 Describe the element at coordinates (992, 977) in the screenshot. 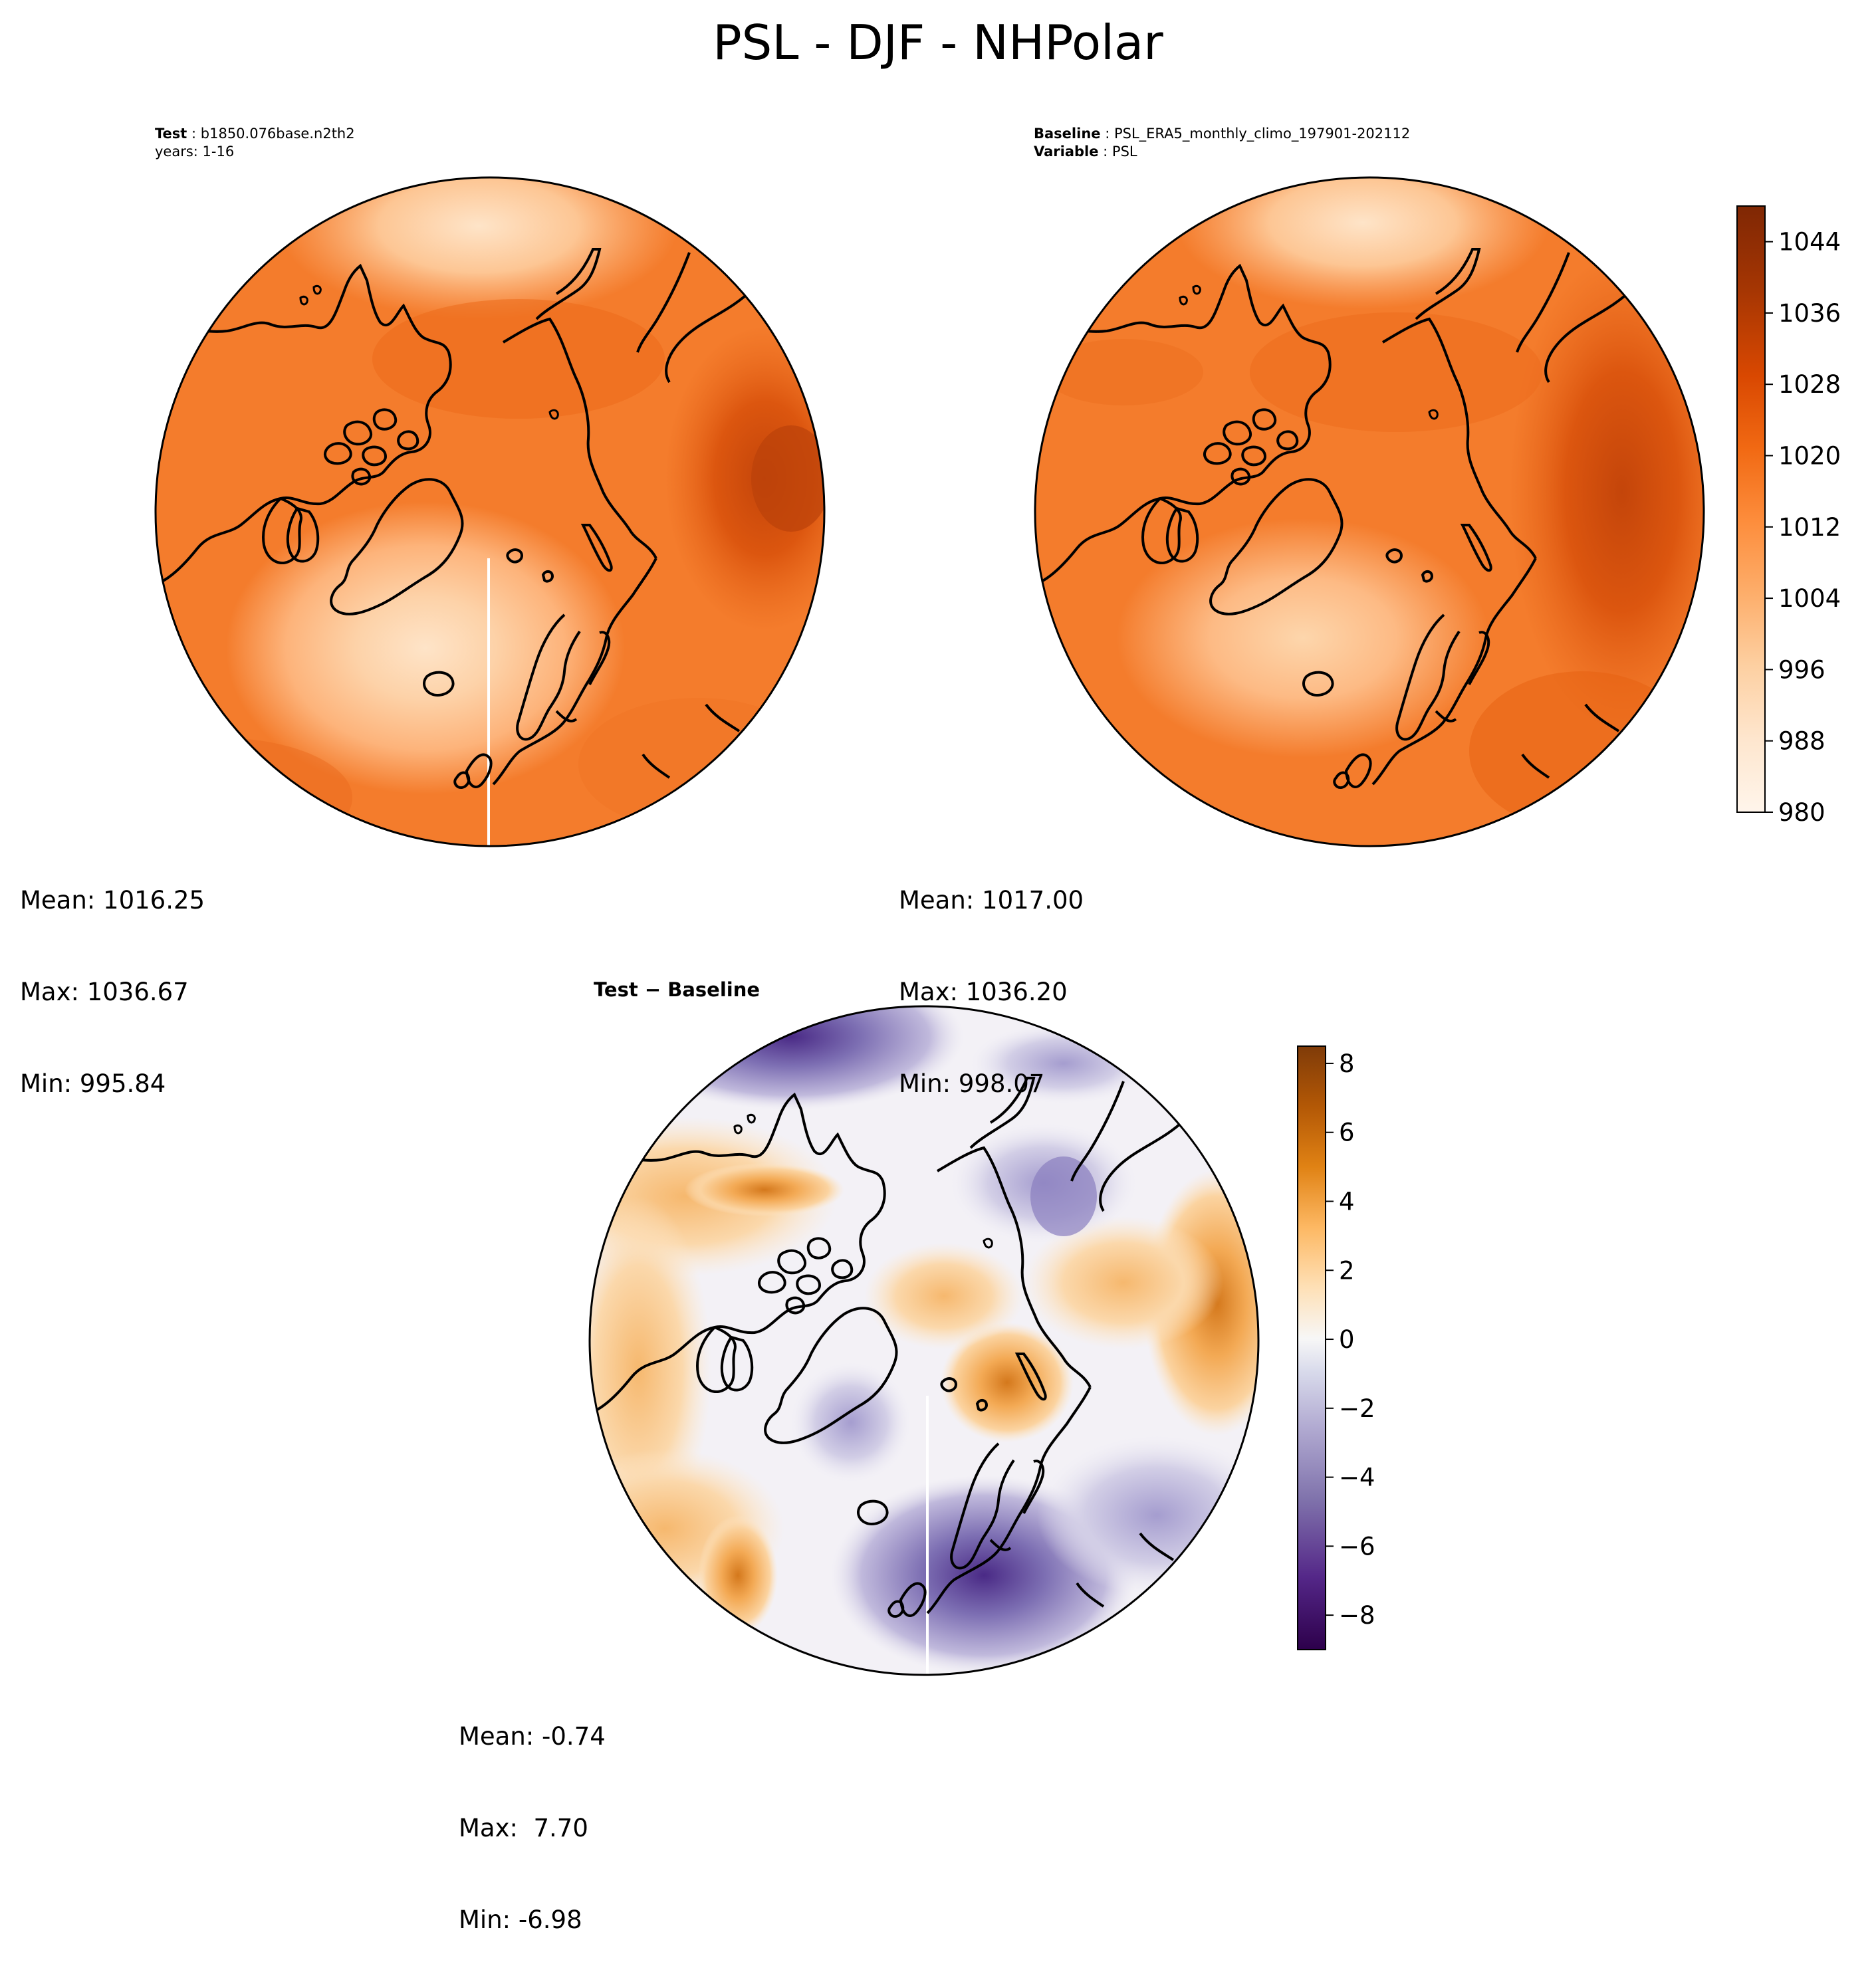

I see `baseline-stats: Mean: 1017.00 Max: 1036.20 Min: 998.07` at that location.